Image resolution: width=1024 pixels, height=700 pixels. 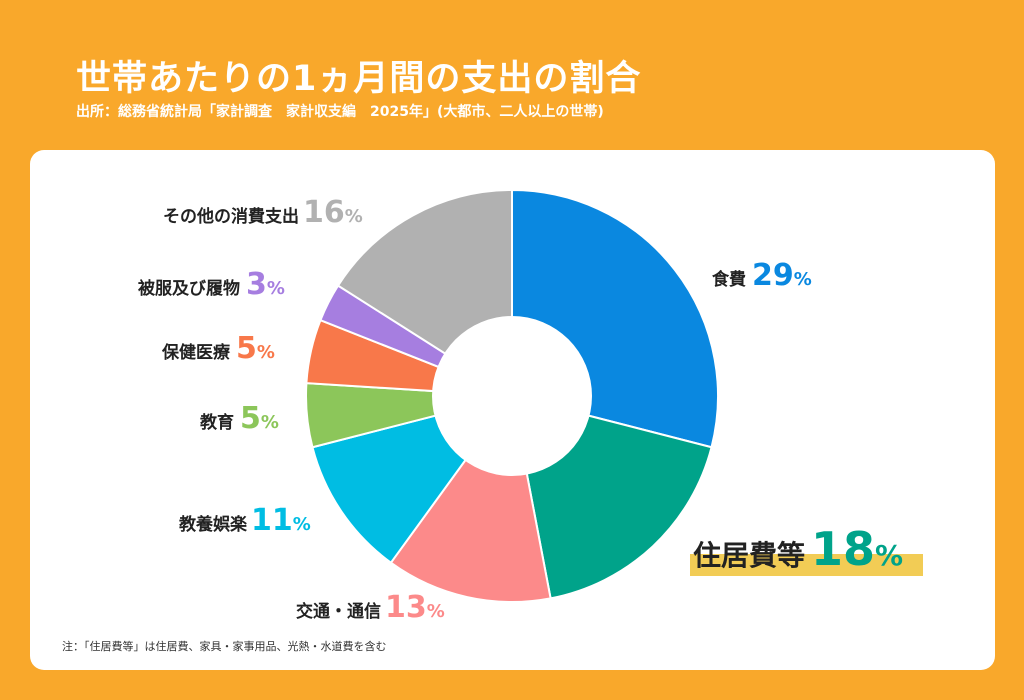 I want to click on label-food-name: 食費, so click(x=729, y=279).